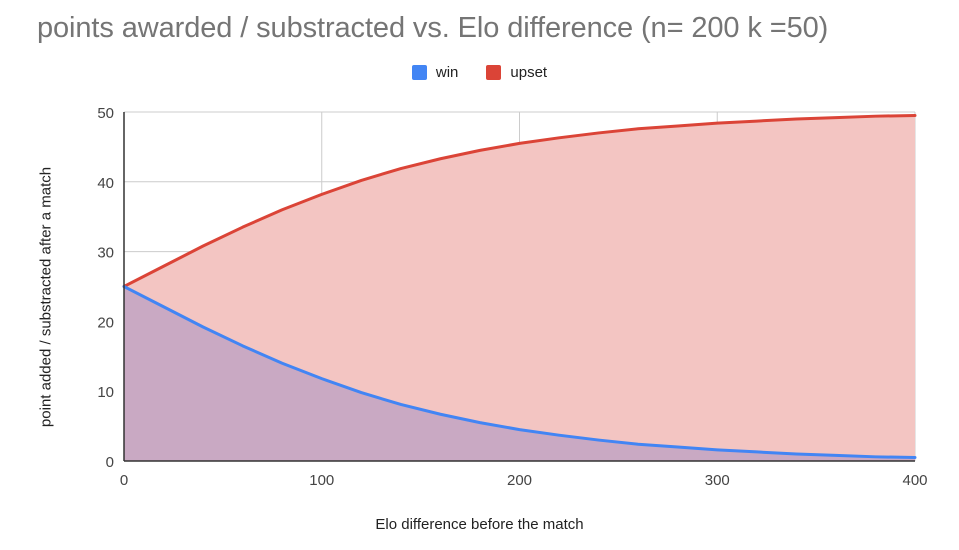 This screenshot has width=959, height=550. What do you see at coordinates (479, 524) in the screenshot?
I see `x-axis-title: Elo difference before the match` at bounding box center [479, 524].